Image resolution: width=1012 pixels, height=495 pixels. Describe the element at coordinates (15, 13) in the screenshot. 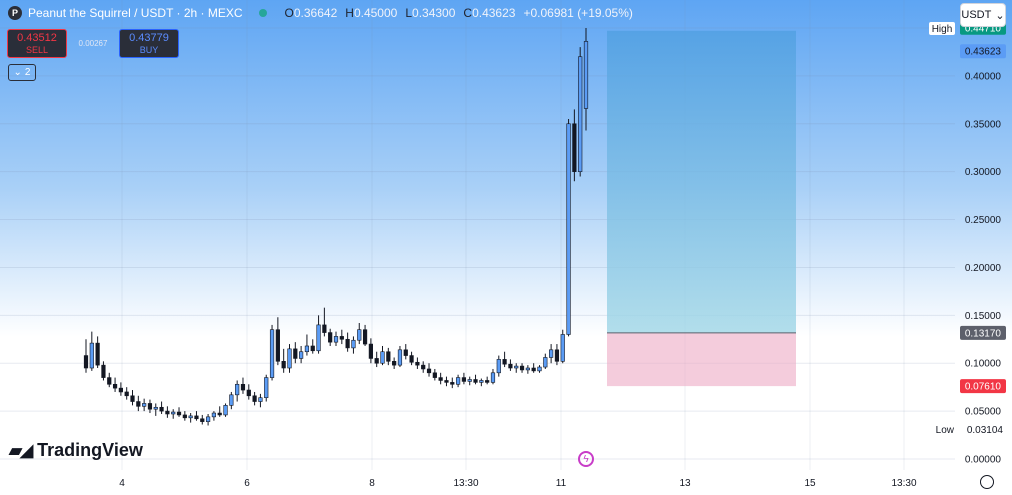

I see `symbol-logo-icon: P` at that location.